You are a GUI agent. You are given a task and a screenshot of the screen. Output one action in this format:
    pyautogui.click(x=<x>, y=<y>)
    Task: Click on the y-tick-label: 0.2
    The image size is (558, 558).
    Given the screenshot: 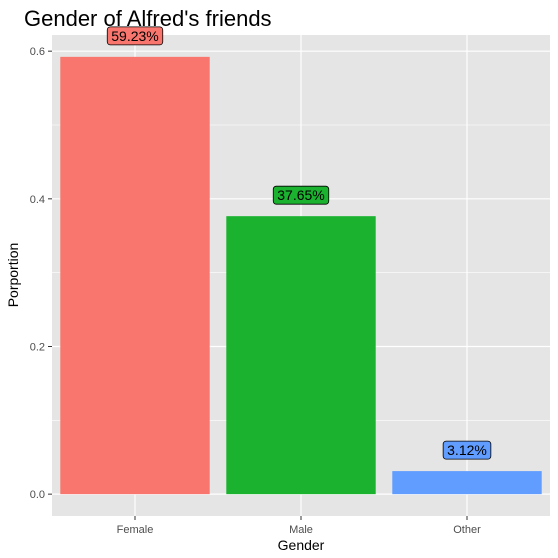 What is the action you would take?
    pyautogui.click(x=37, y=347)
    